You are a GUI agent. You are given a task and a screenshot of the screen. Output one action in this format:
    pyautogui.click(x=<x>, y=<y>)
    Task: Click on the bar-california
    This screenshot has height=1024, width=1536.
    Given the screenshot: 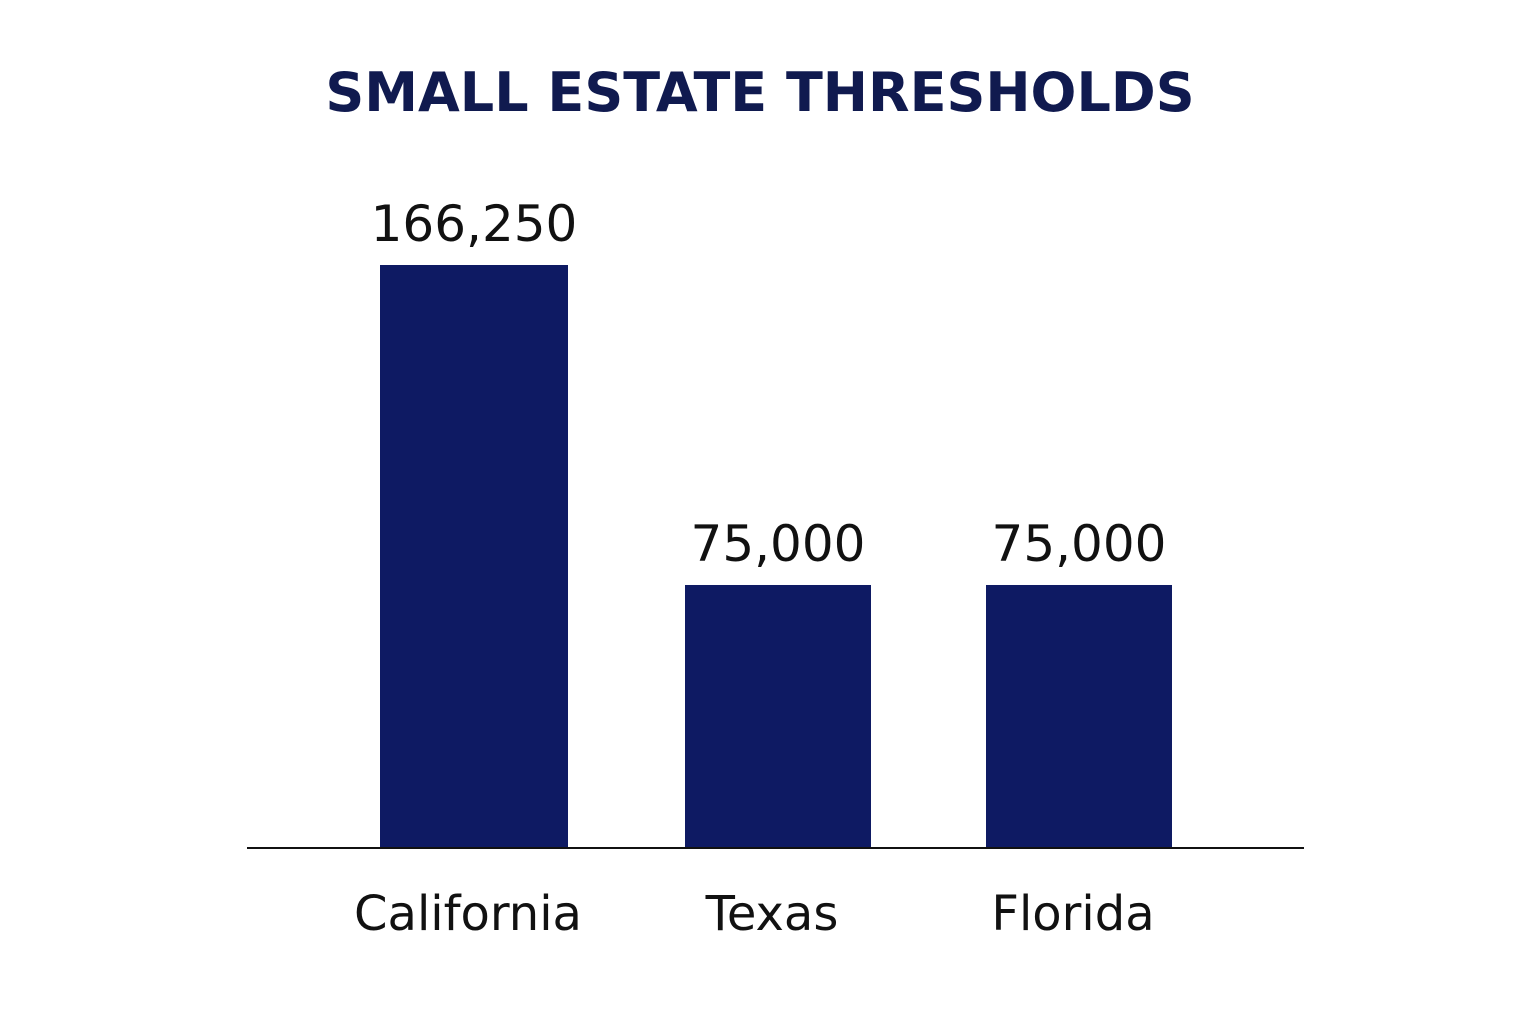 What is the action you would take?
    pyautogui.click(x=474, y=556)
    